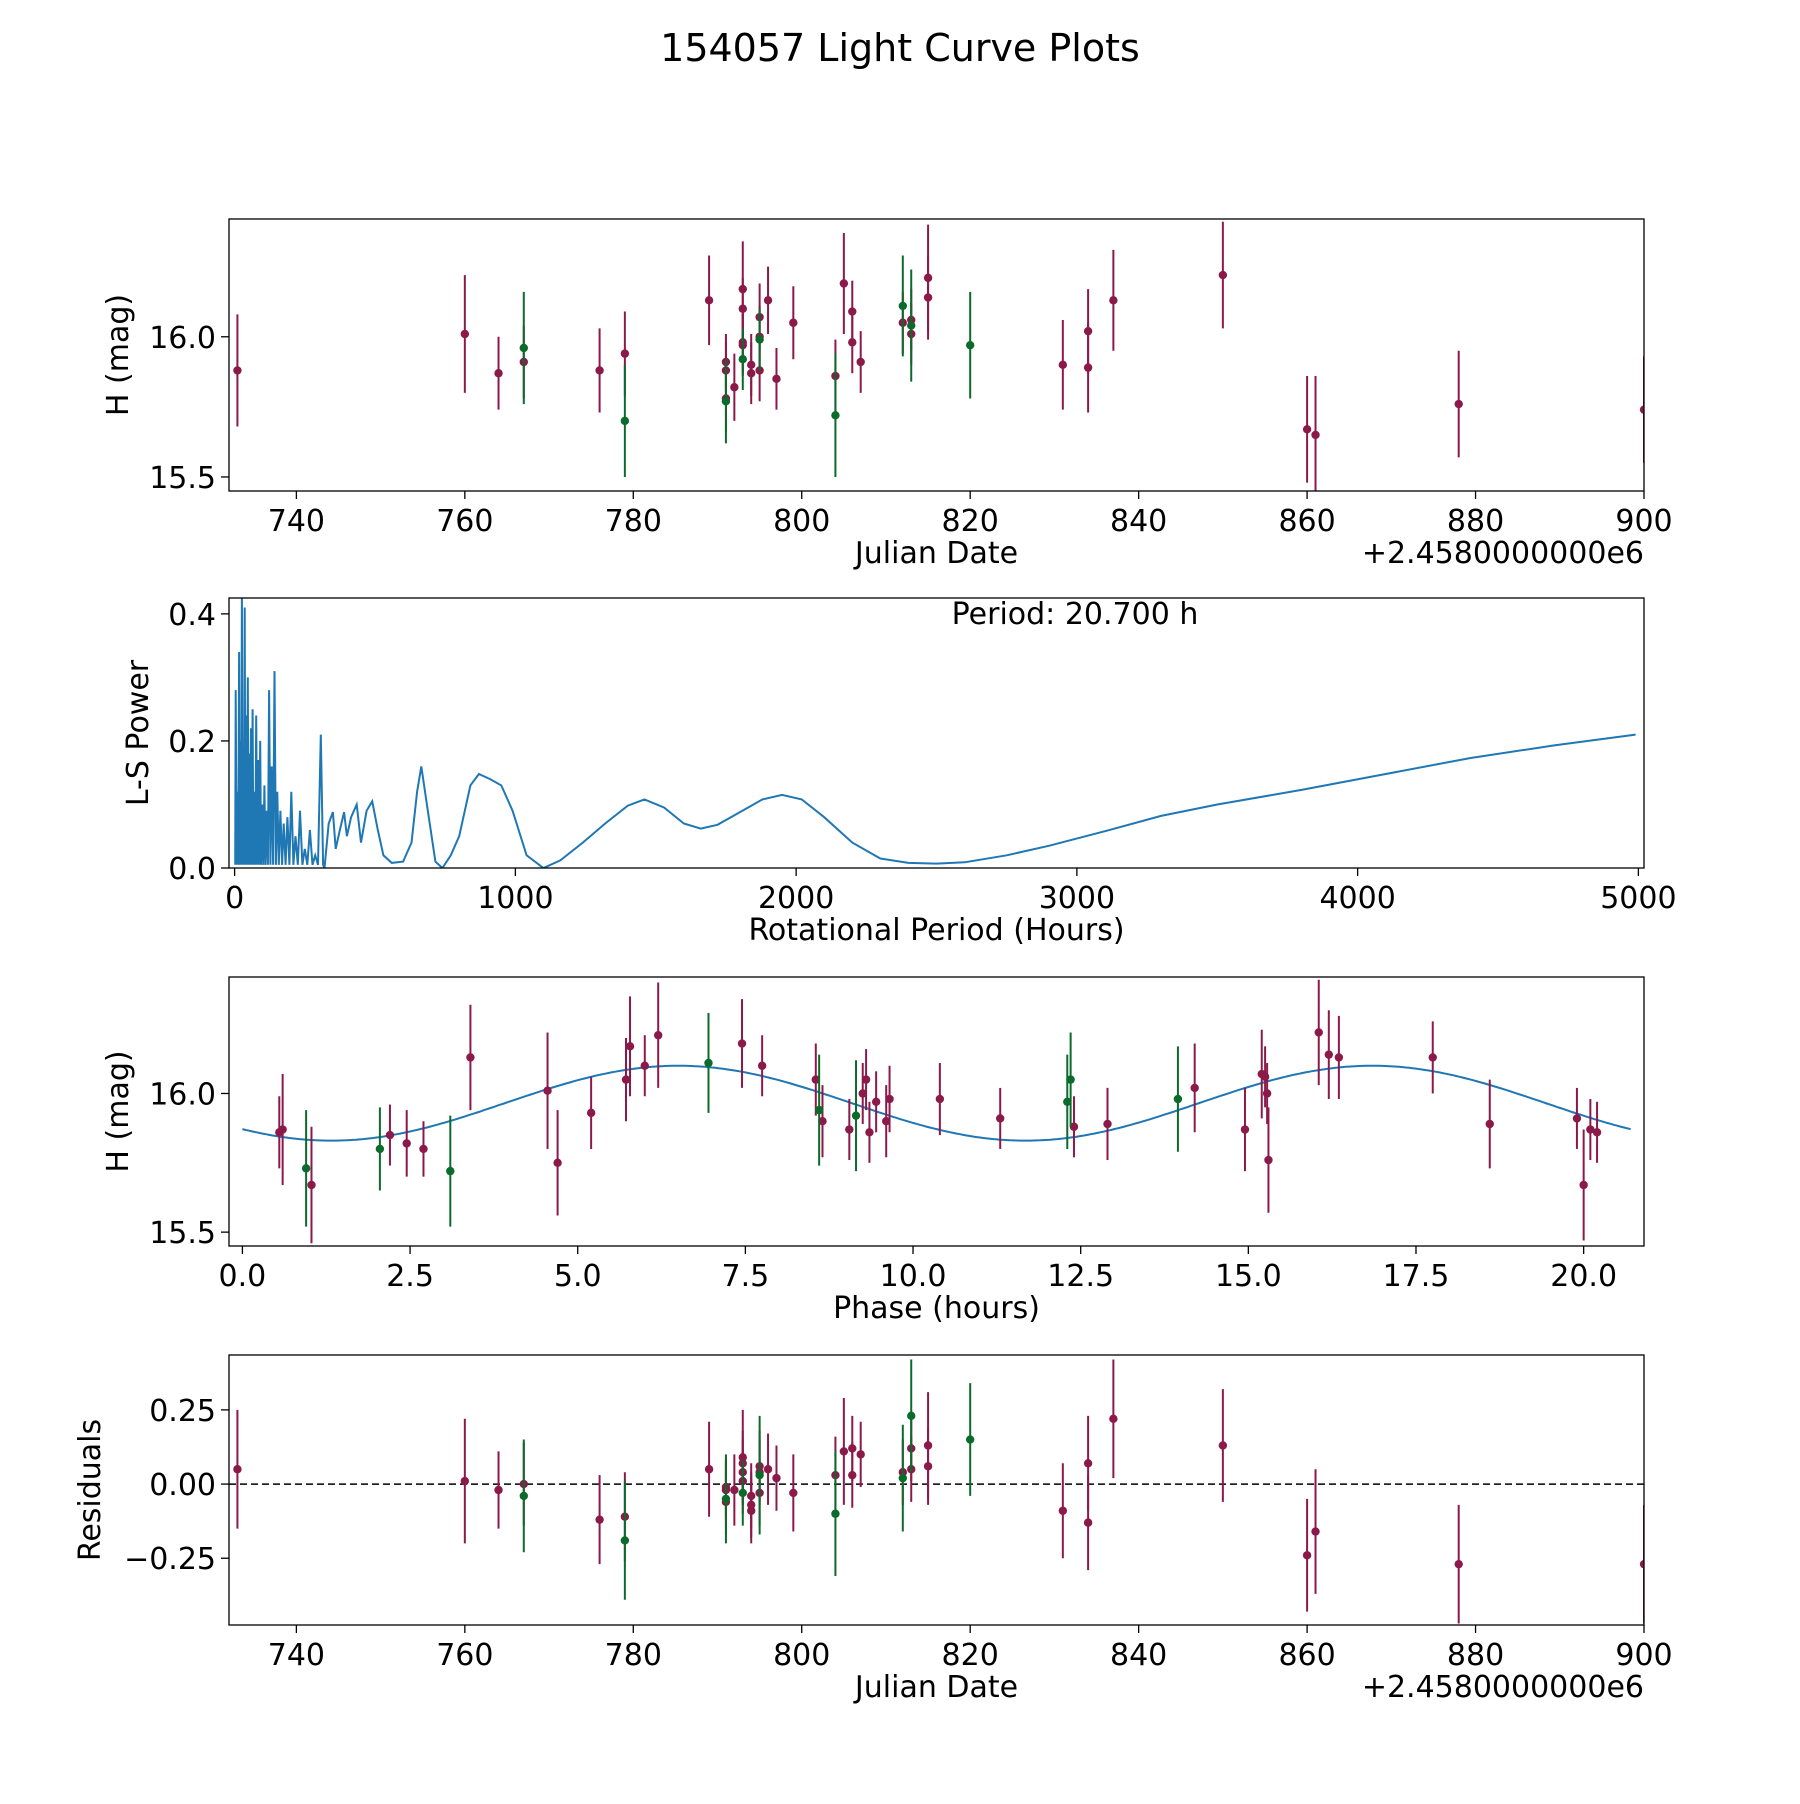 This screenshot has width=1800, height=1804. I want to click on periodogram-line, so click(935, 733).